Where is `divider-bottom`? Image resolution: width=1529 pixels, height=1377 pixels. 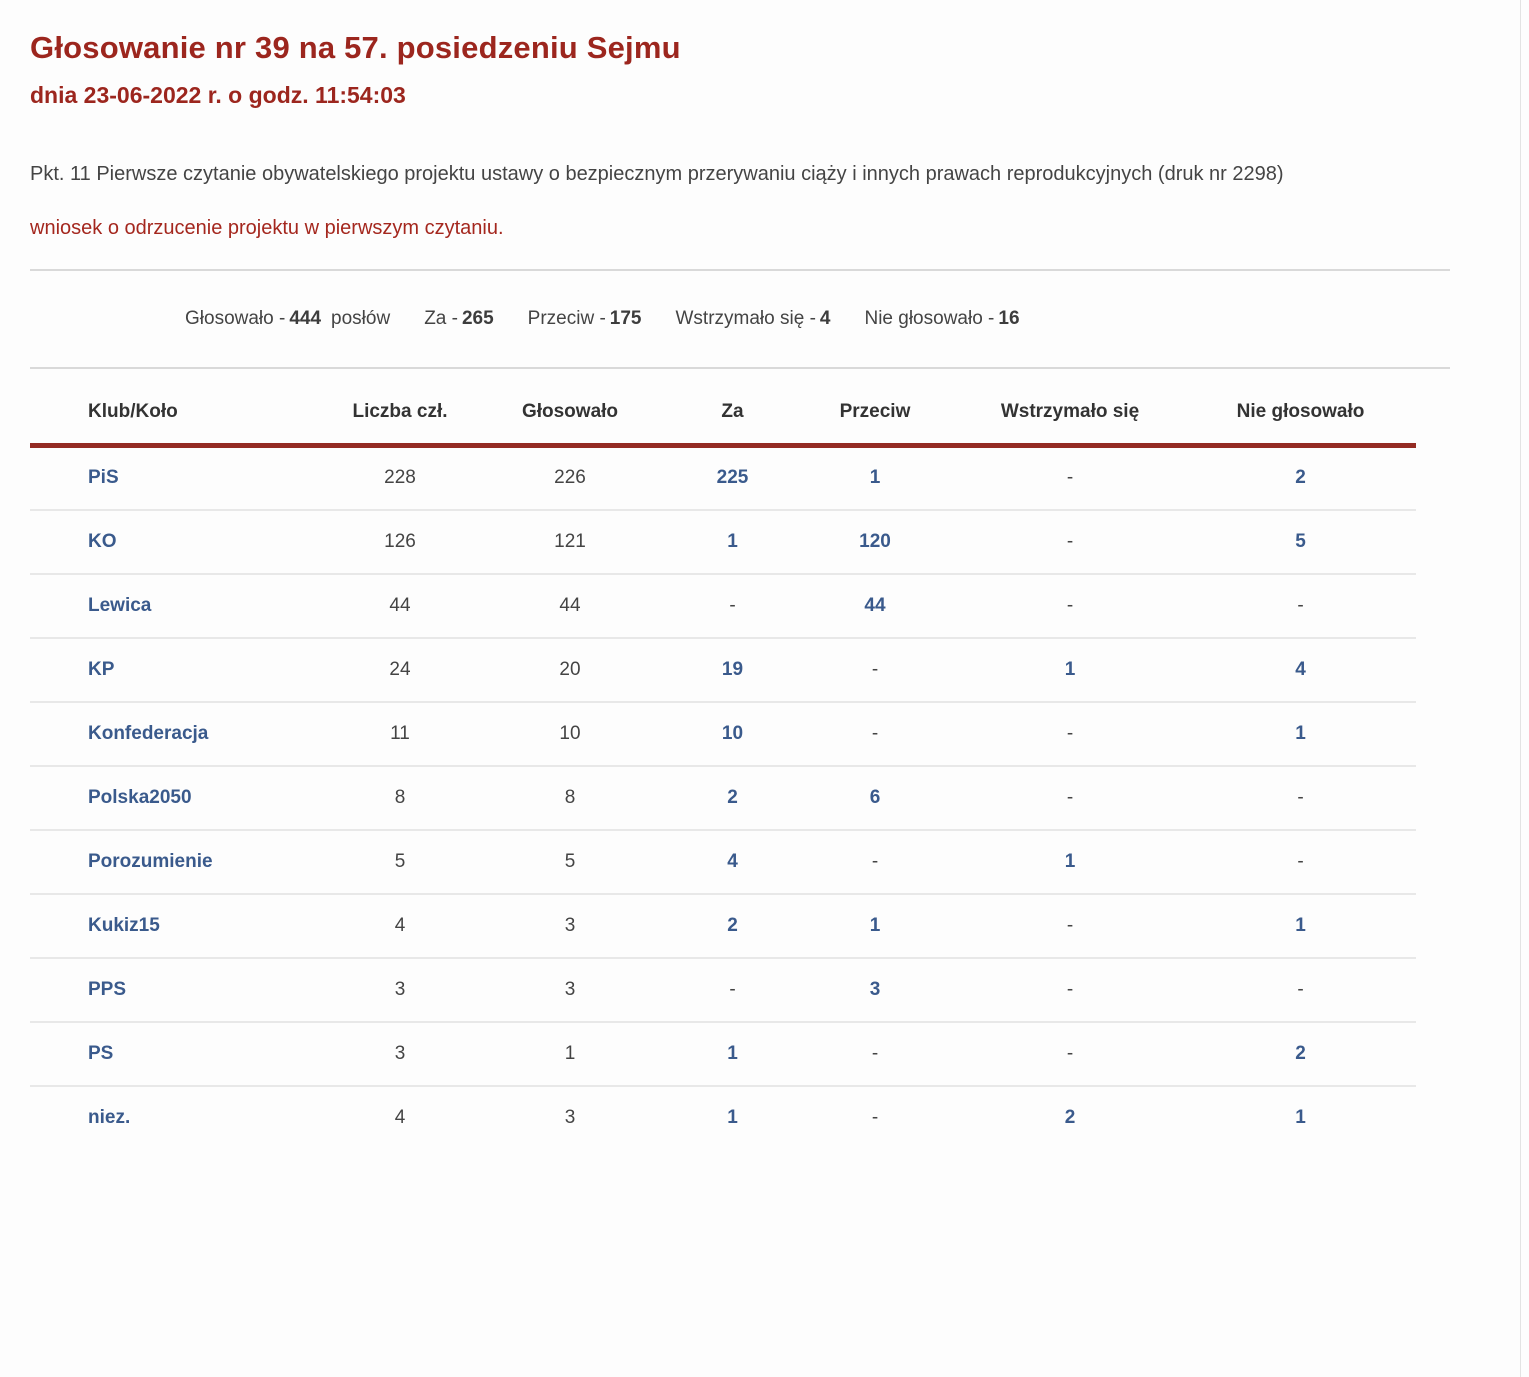 divider-bottom is located at coordinates (740, 368).